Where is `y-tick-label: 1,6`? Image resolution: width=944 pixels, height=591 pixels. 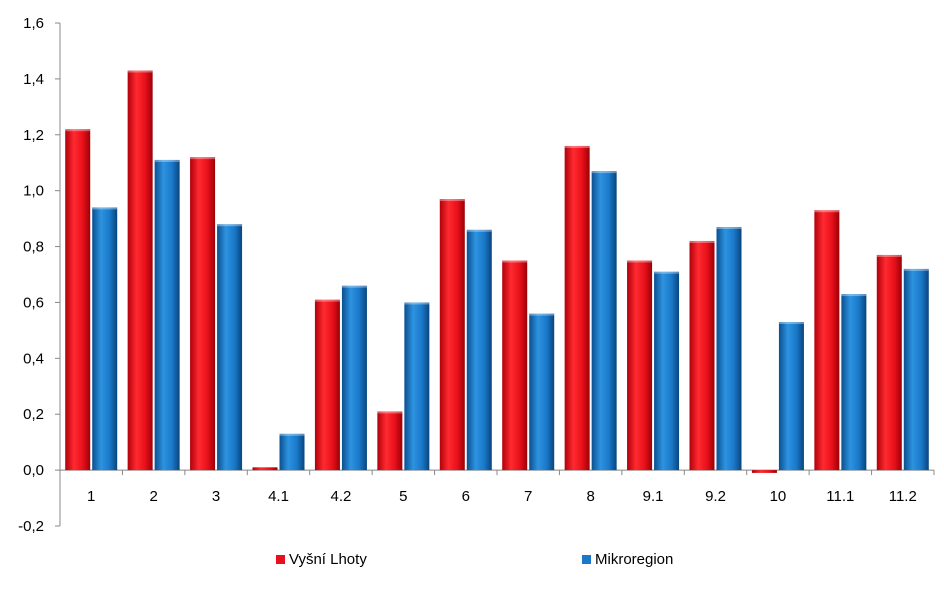 y-tick-label: 1,6 is located at coordinates (33, 23).